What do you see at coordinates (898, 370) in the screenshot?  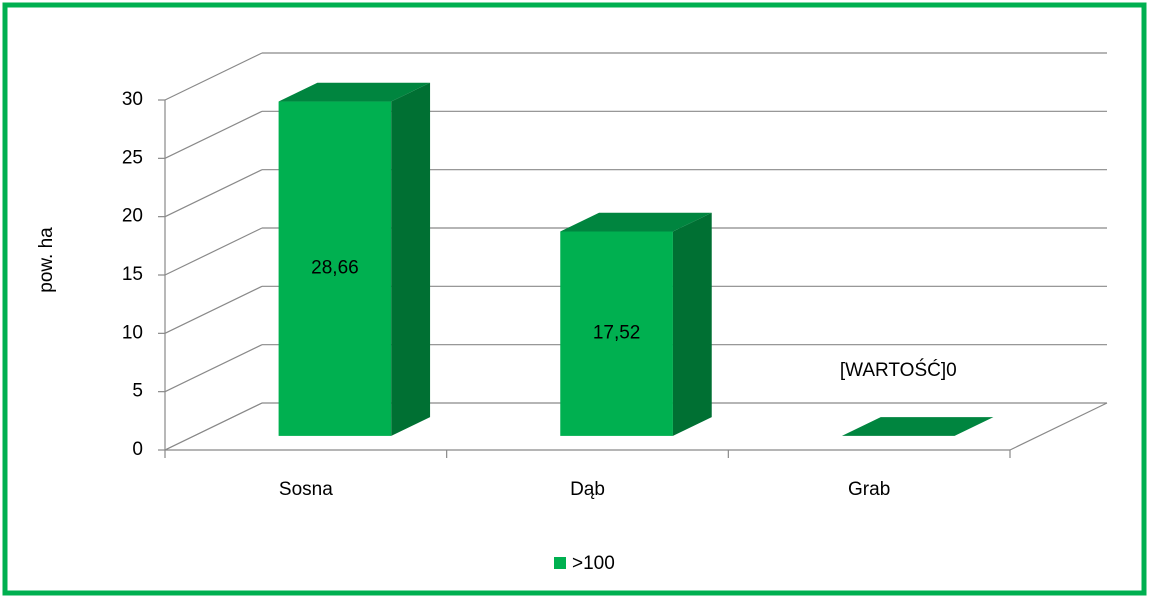 I see `data-label: [WARTOŚĆ]0` at bounding box center [898, 370].